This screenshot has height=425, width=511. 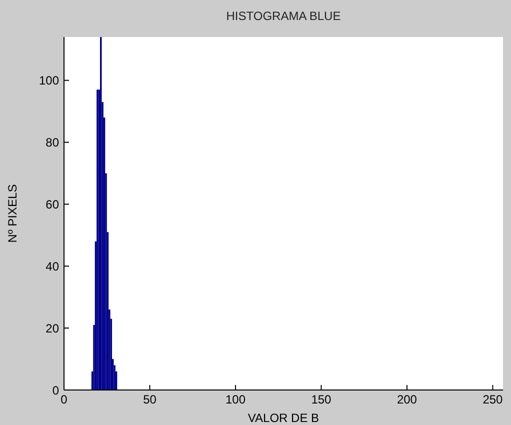 What do you see at coordinates (53, 143) in the screenshot?
I see `y-tick-label: 80` at bounding box center [53, 143].